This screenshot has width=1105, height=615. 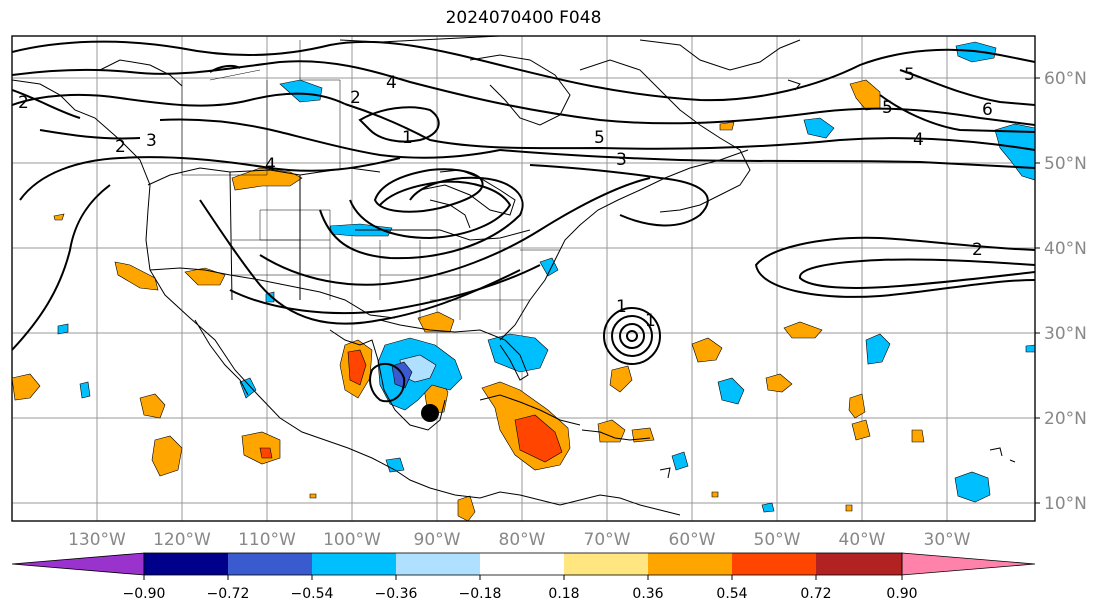 What do you see at coordinates (387, 382) in the screenshot?
I see `yucatan-contour` at bounding box center [387, 382].